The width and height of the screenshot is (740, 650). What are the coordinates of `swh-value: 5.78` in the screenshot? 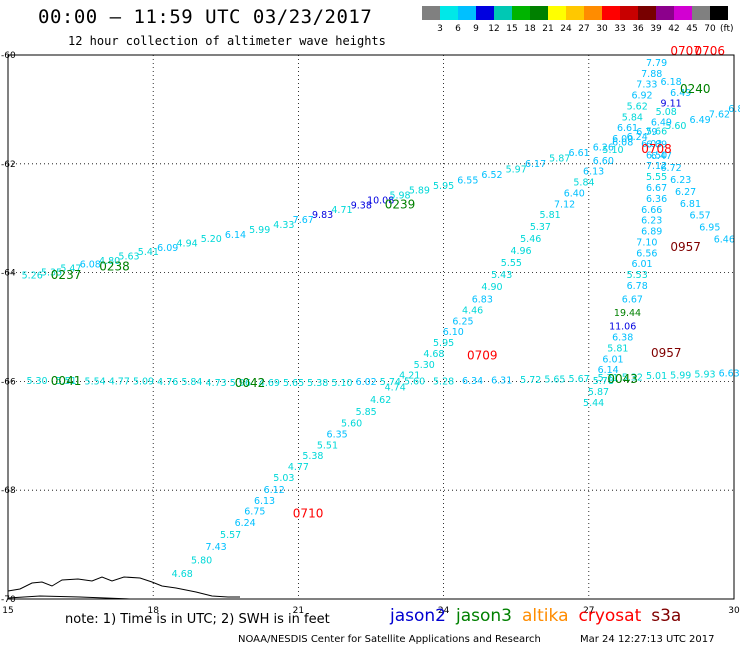 It's located at (603, 381).